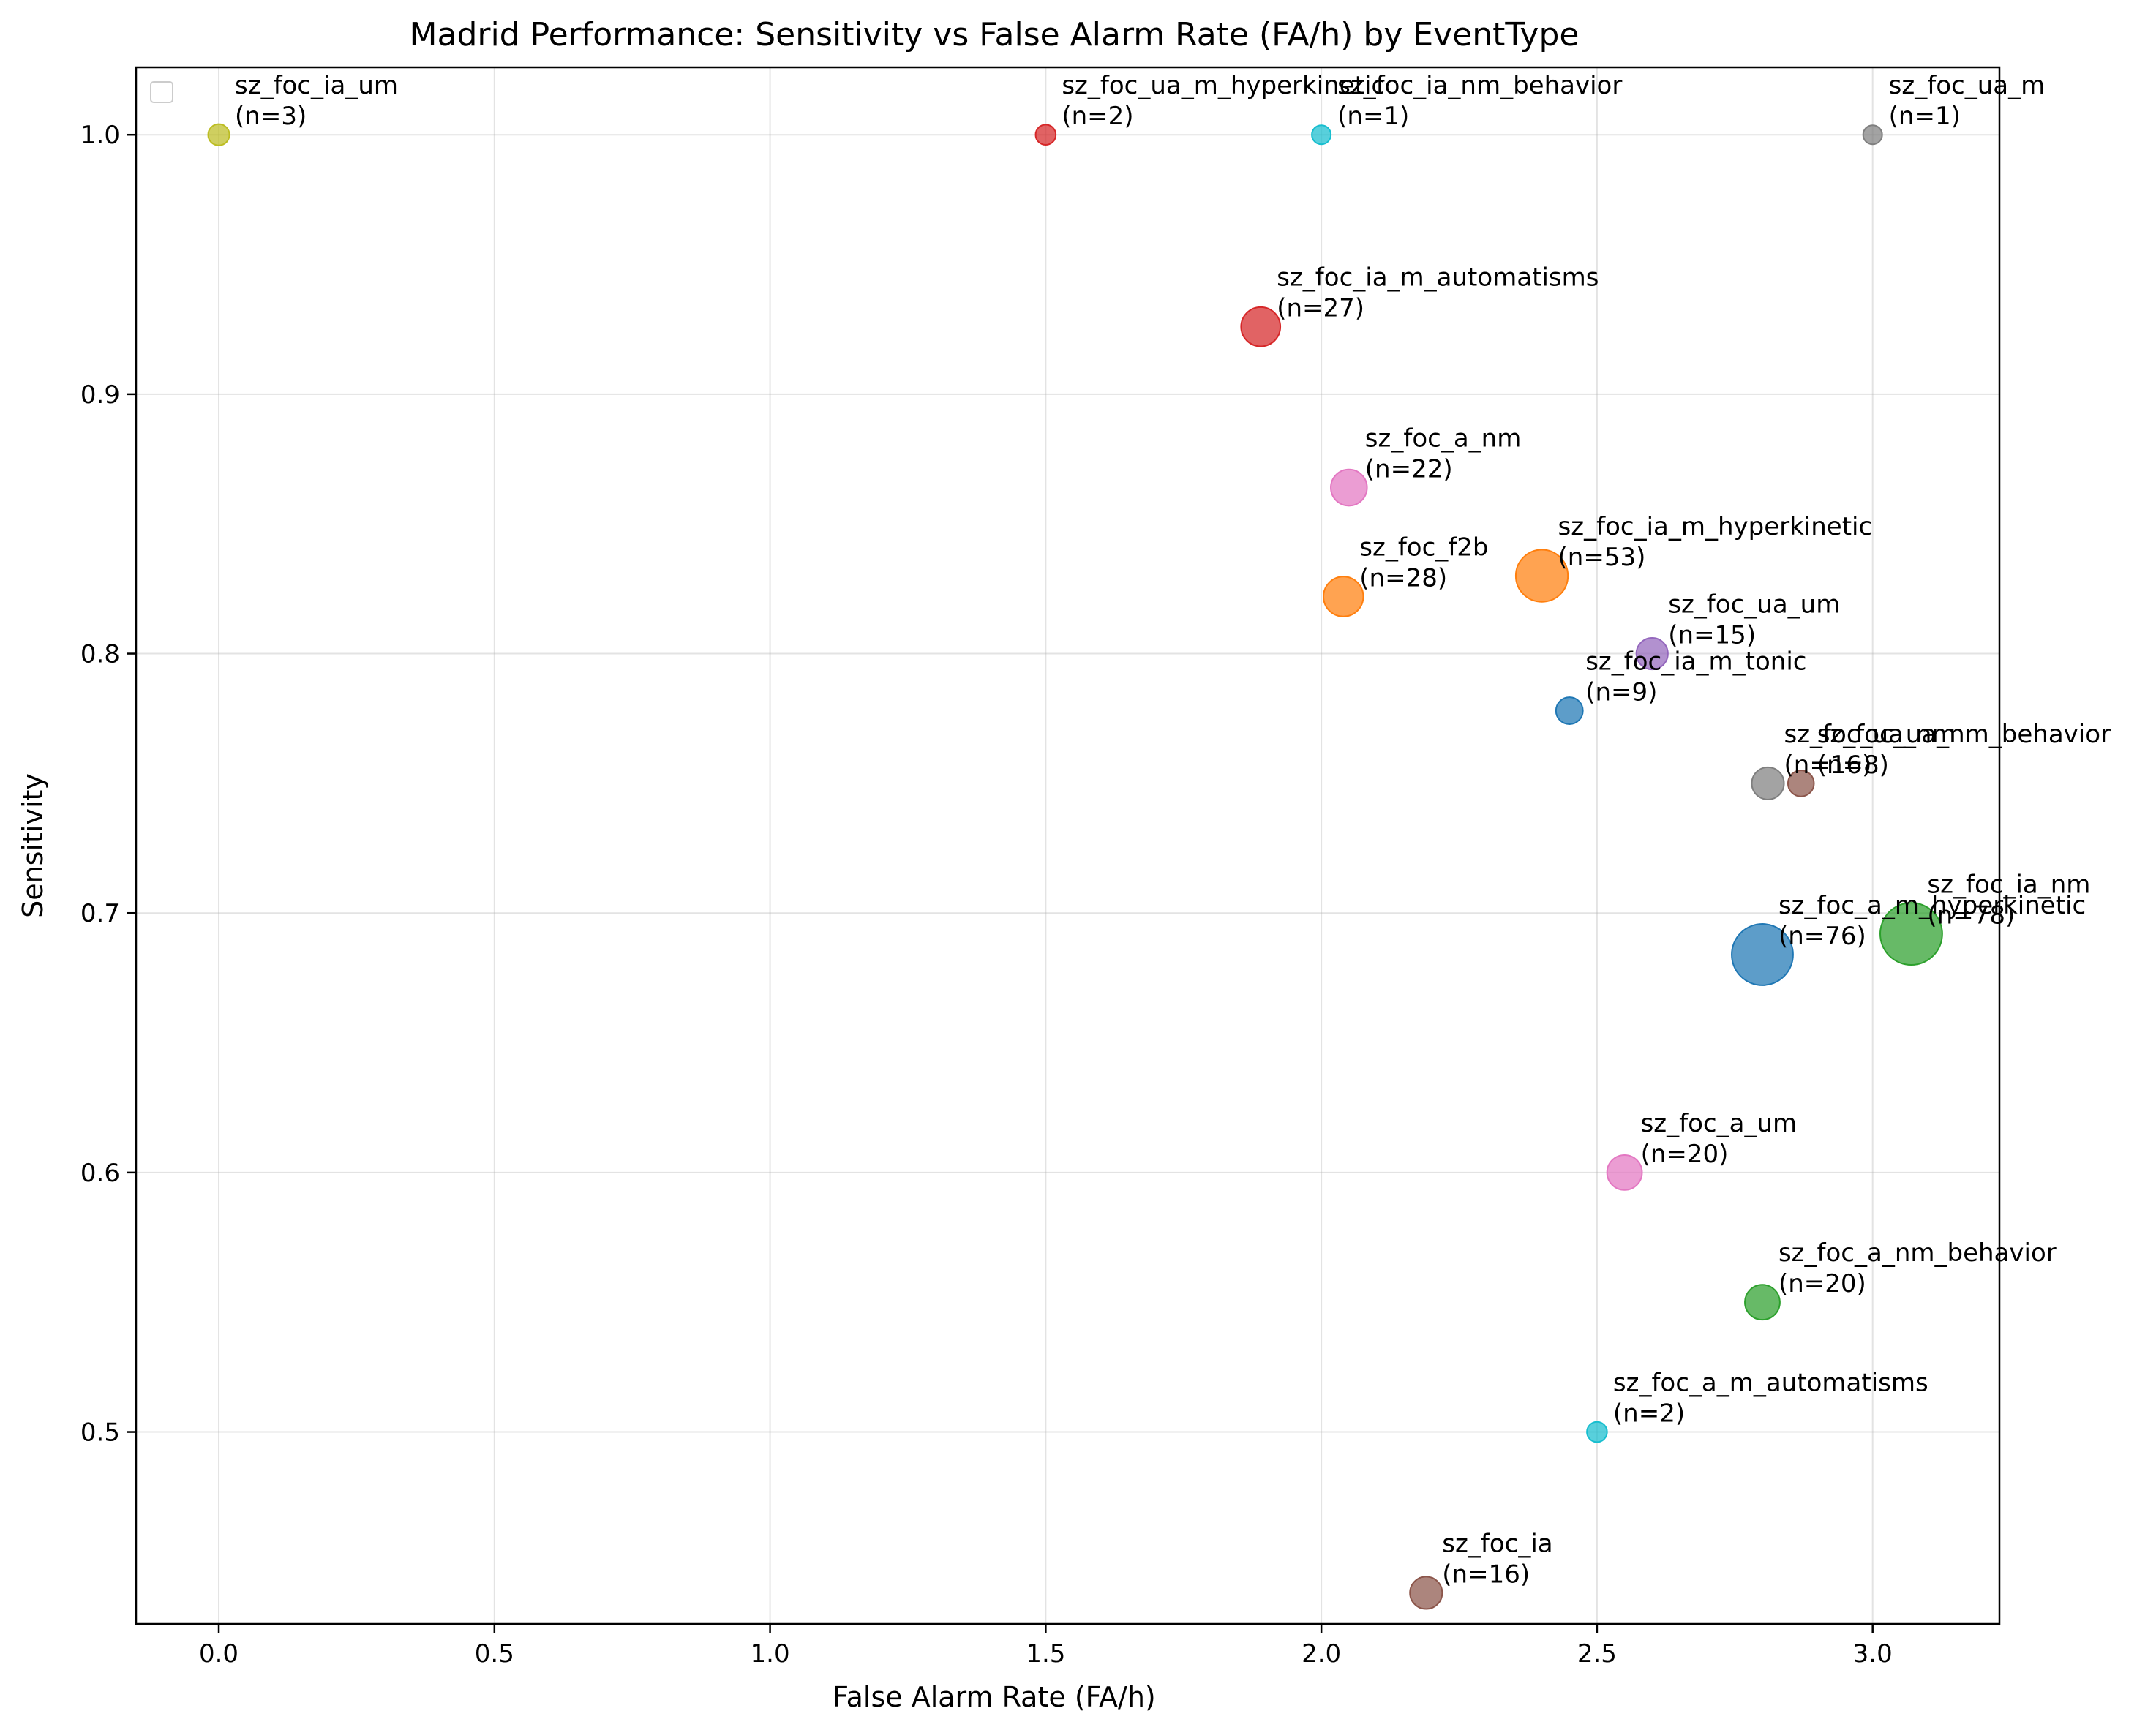 Image resolution: width=2156 pixels, height=1730 pixels. What do you see at coordinates (1754, 605) in the screenshot?
I see `point-label: sz_foc_ua_um` at bounding box center [1754, 605].